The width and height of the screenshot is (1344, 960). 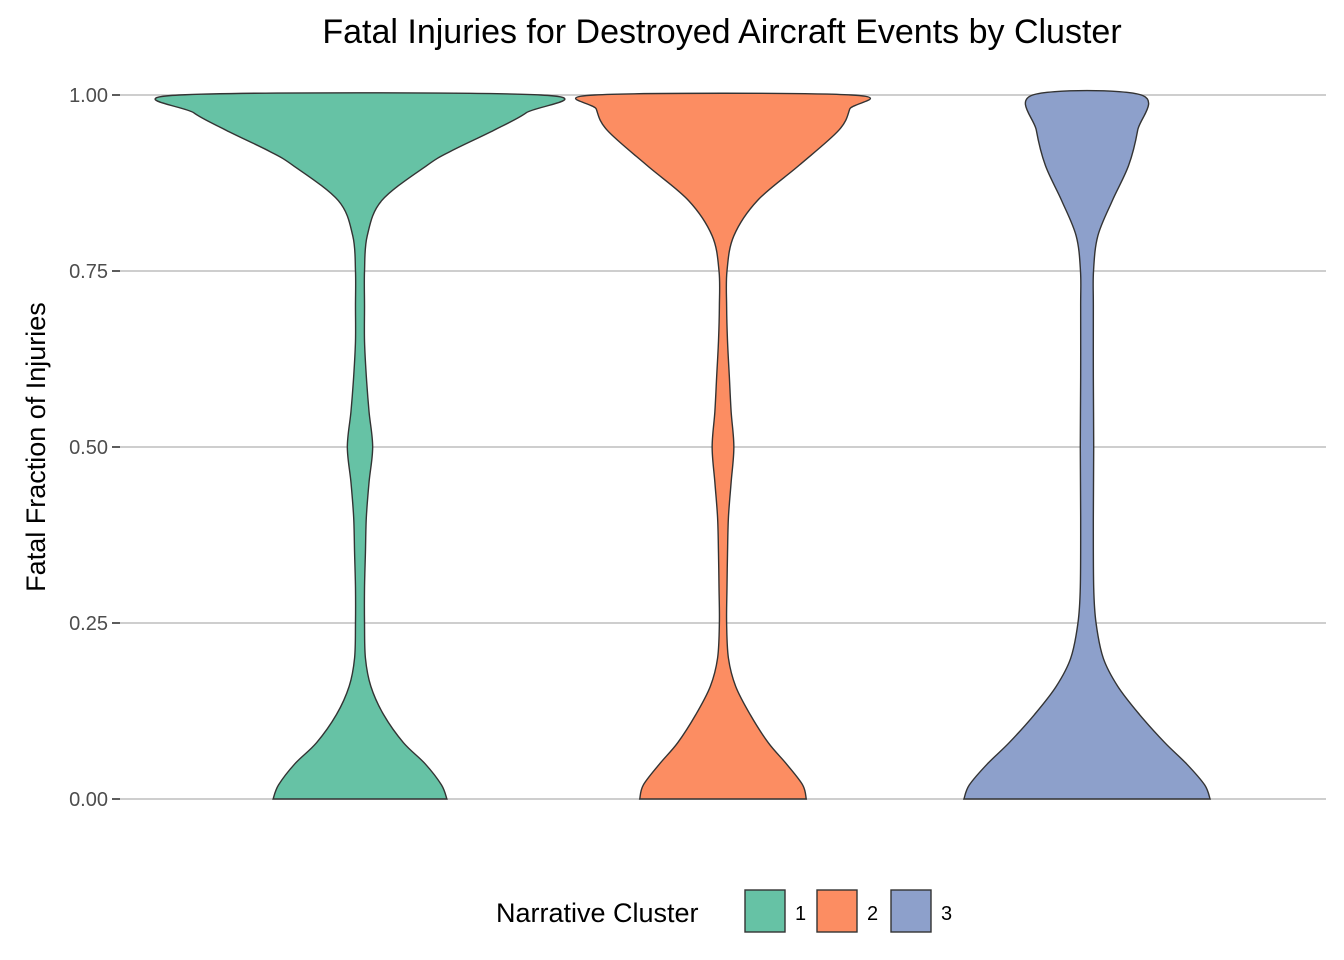 I want to click on y-axis-tick-labels: 0.00 0.25 0.50 0.75 1.00, so click(x=88, y=448).